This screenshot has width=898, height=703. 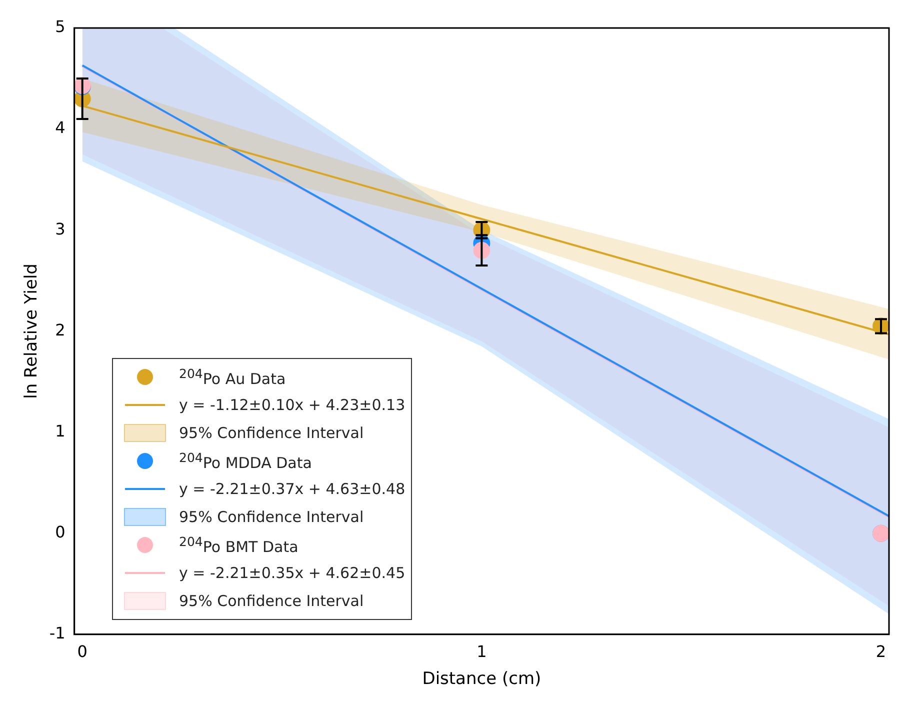 I want to click on legend-label: $^{204}$Po Au Data, so click(x=232, y=377).